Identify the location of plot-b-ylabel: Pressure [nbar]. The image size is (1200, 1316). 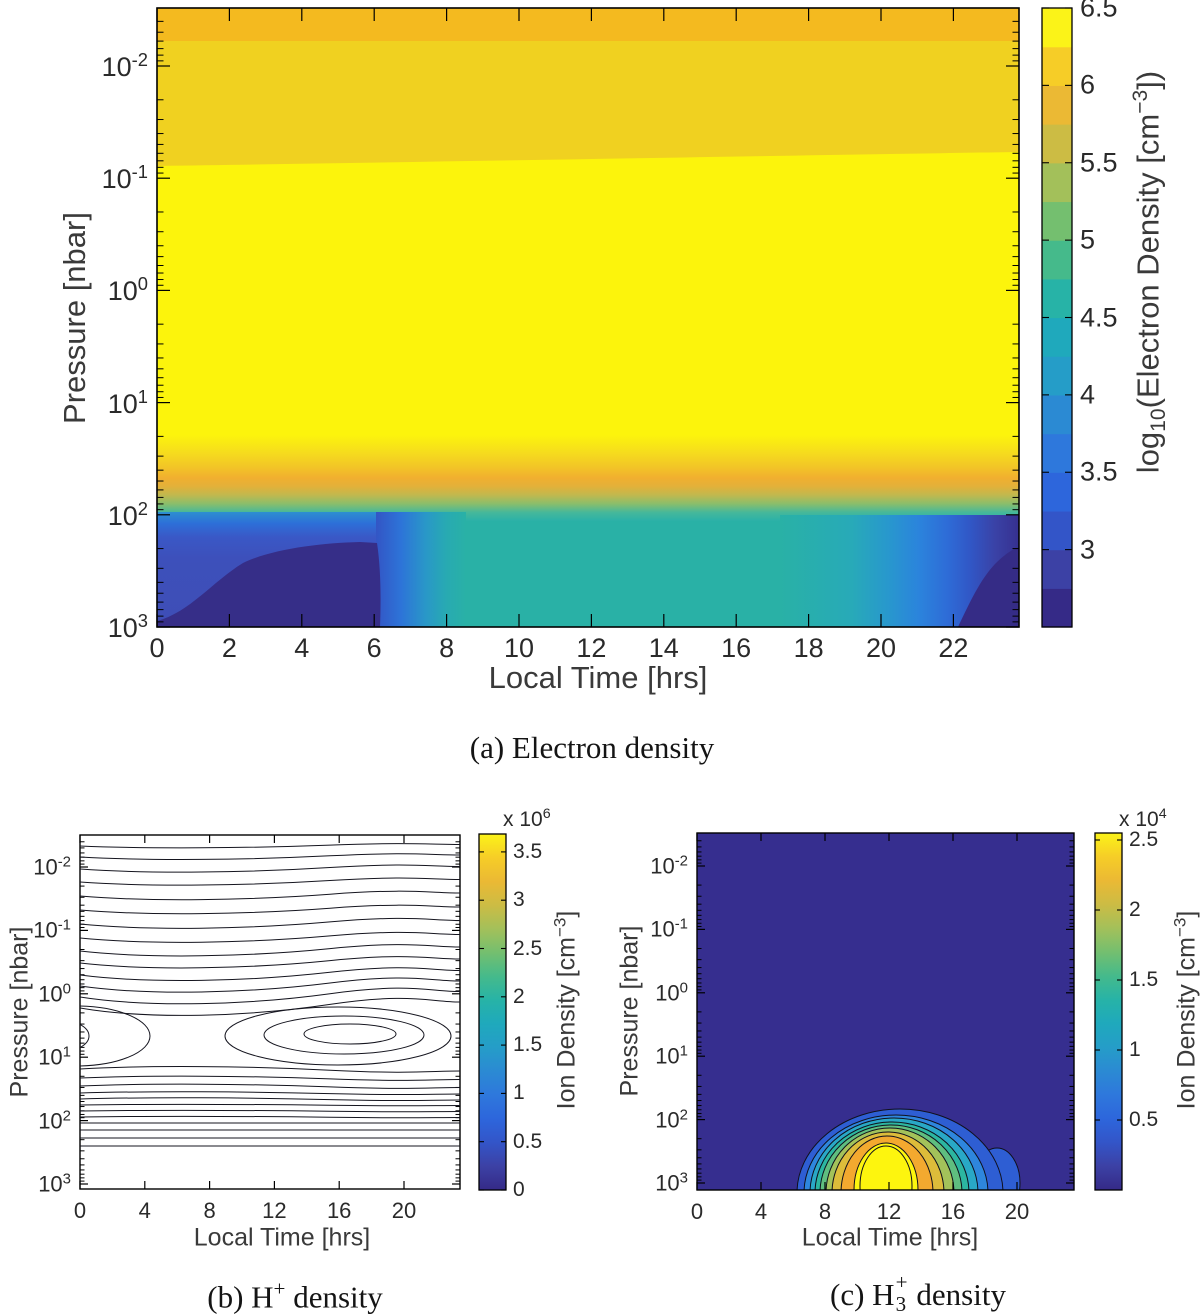
(19, 1012).